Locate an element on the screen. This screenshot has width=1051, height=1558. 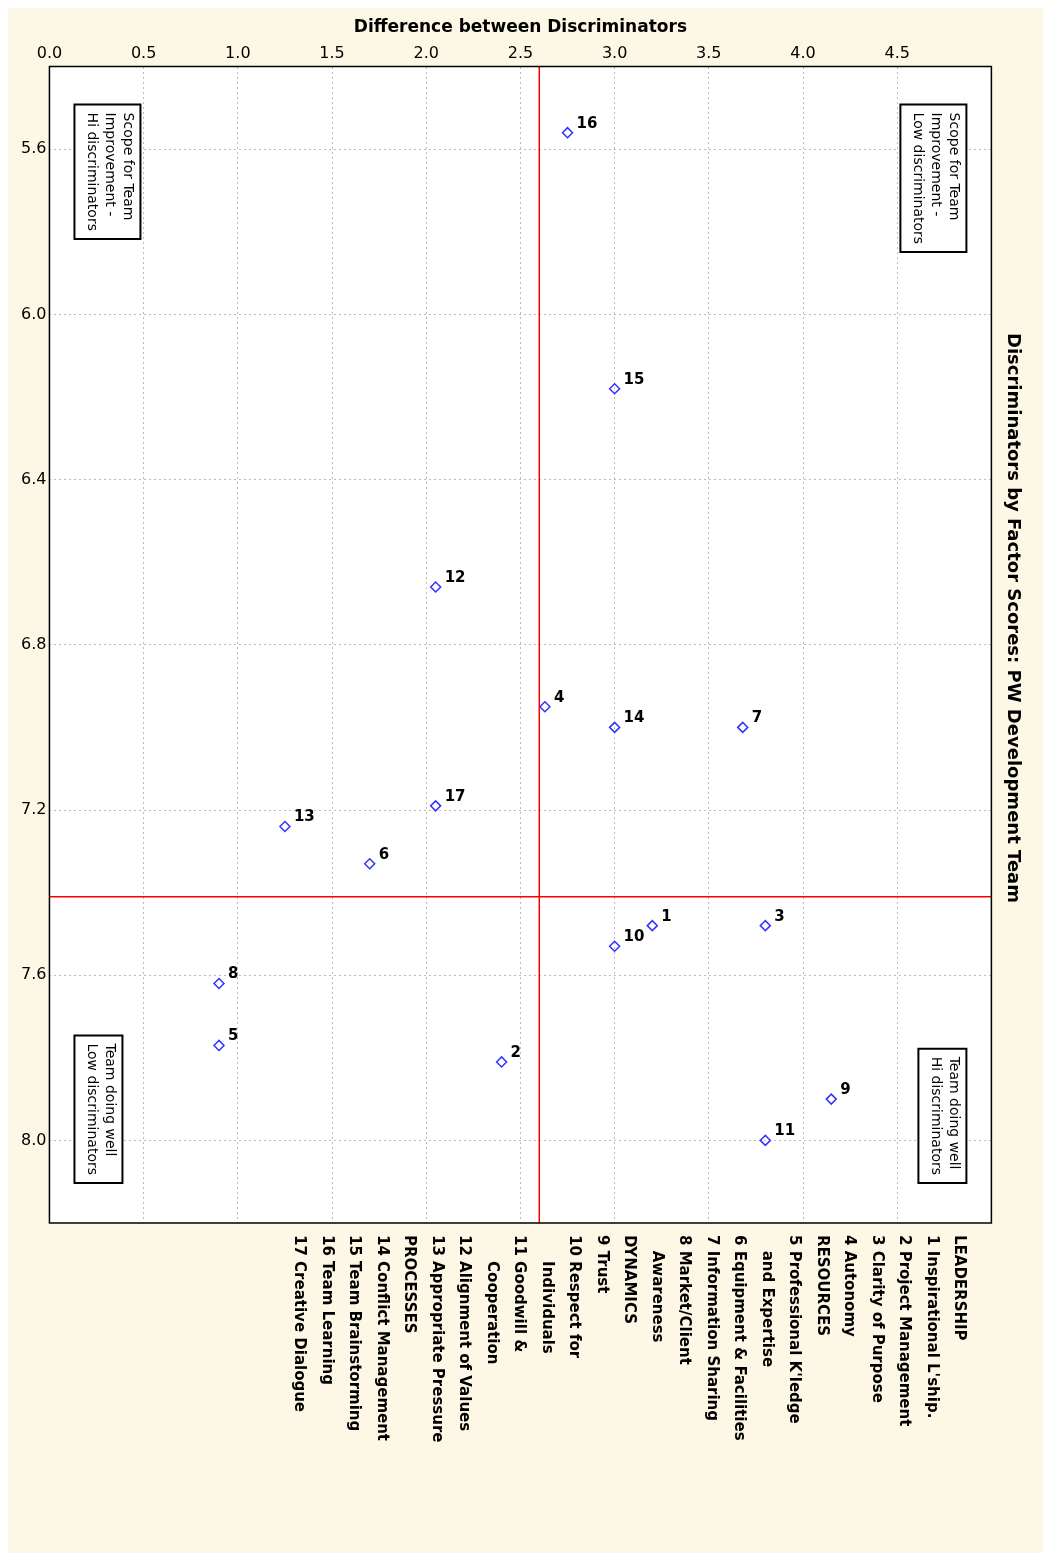
text: Individuals is located at coordinates (547, 1294).